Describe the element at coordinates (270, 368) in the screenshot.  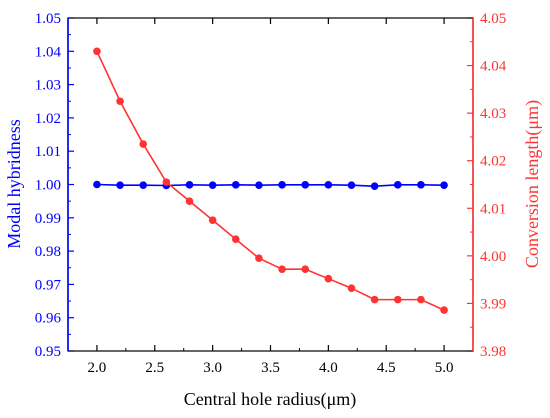
I see `x-tick-label: 3.5` at that location.